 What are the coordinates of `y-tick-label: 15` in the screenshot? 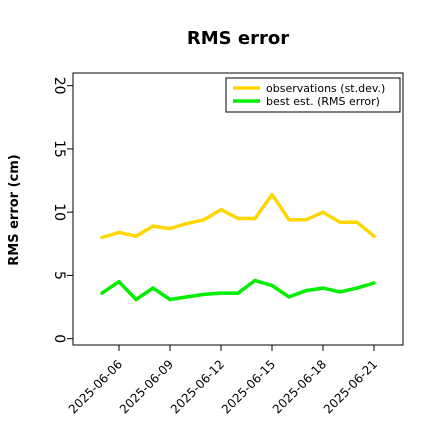 It's located at (59, 149).